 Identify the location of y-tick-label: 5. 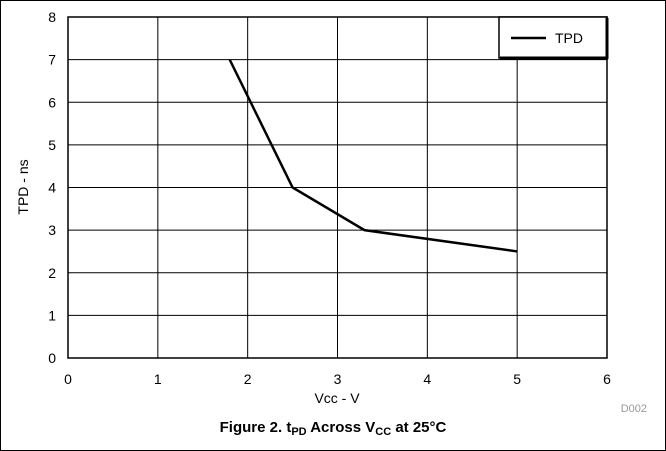
(52, 145).